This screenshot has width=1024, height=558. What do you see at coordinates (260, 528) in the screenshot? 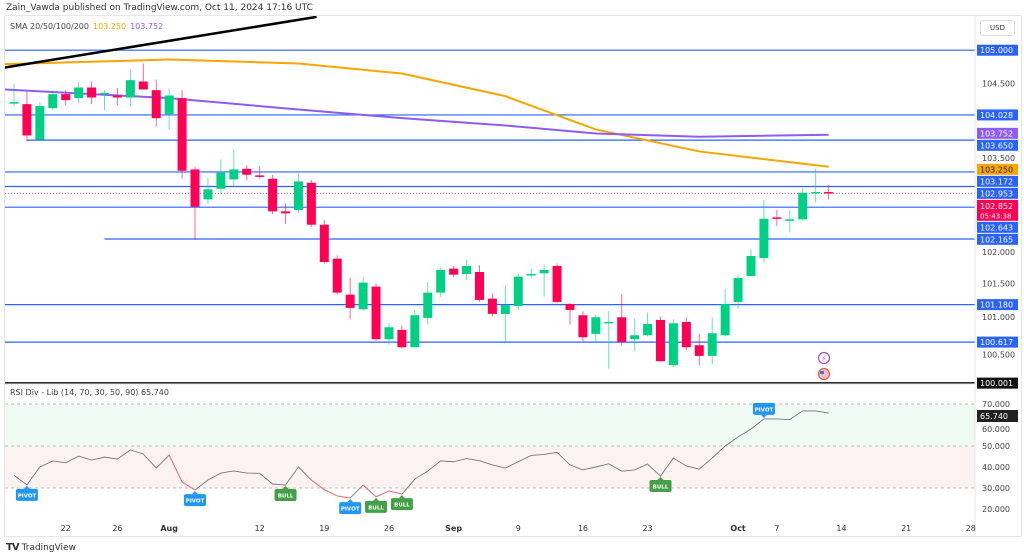
I see `date-tick-label: 12` at bounding box center [260, 528].